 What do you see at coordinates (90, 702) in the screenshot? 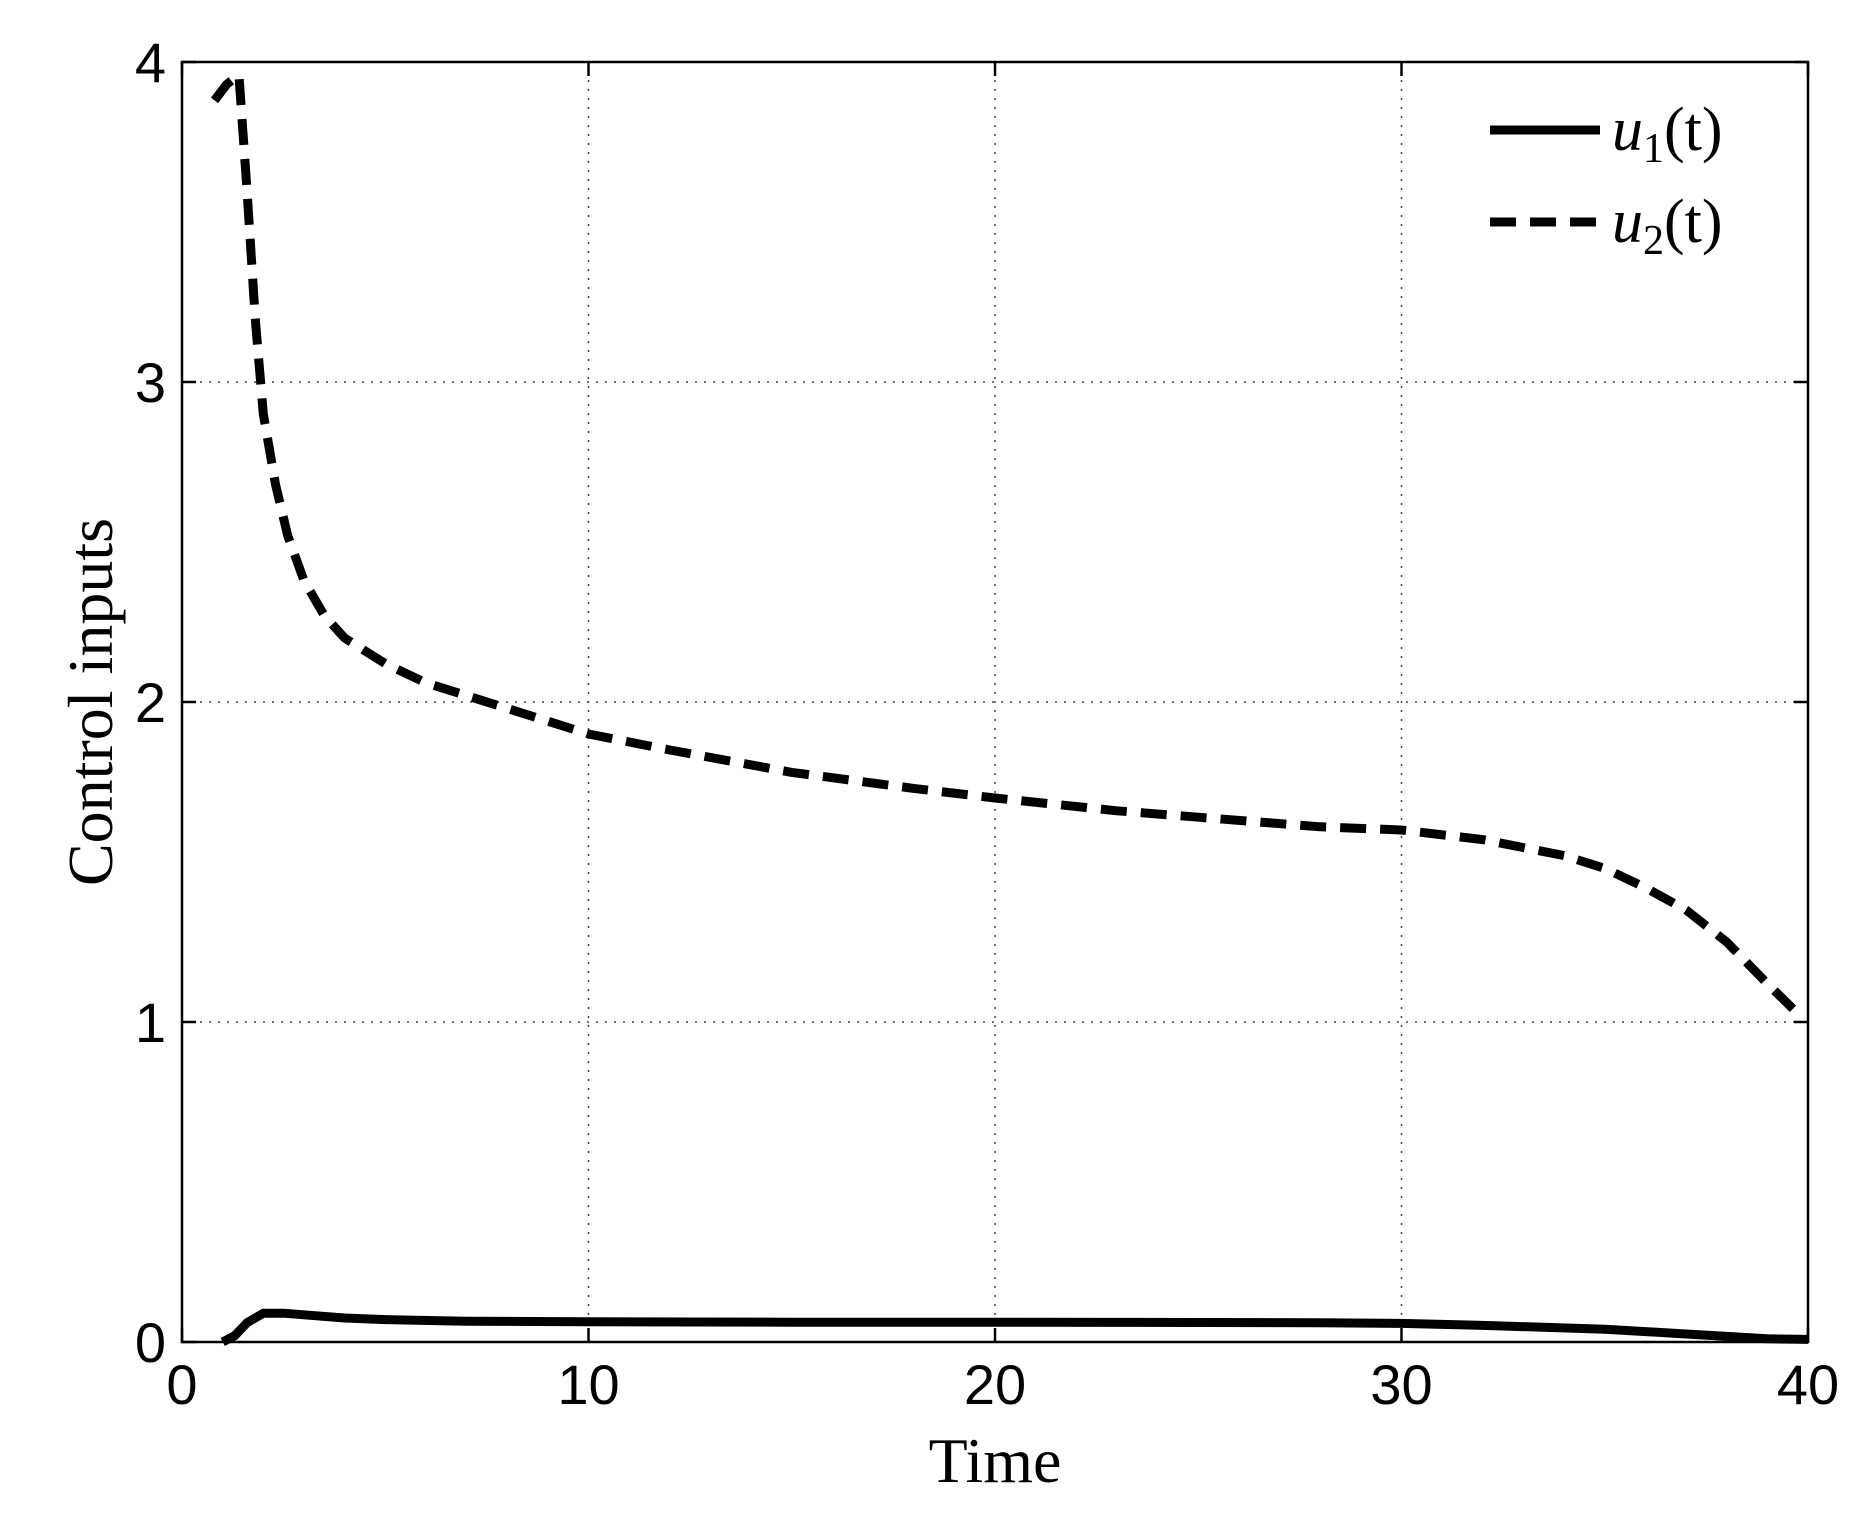
I see `y-axis-label: Control inputs` at bounding box center [90, 702].